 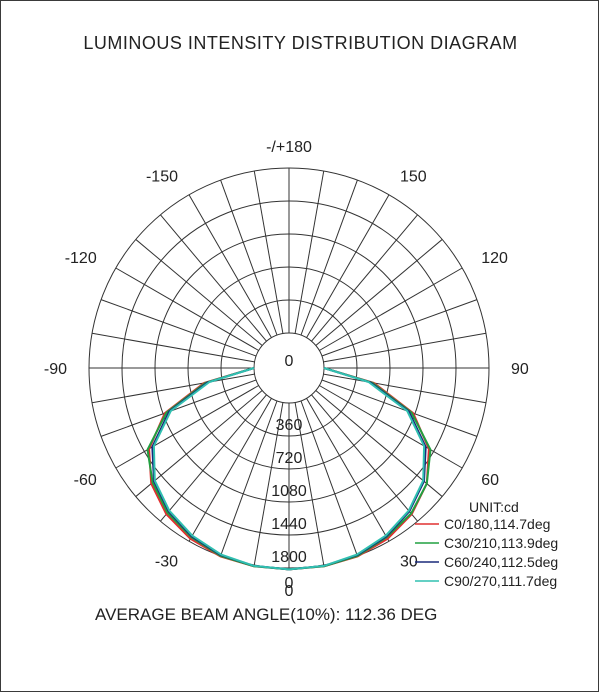 What do you see at coordinates (500, 581) in the screenshot?
I see `legend-entry: C90/270,111.7deg` at bounding box center [500, 581].